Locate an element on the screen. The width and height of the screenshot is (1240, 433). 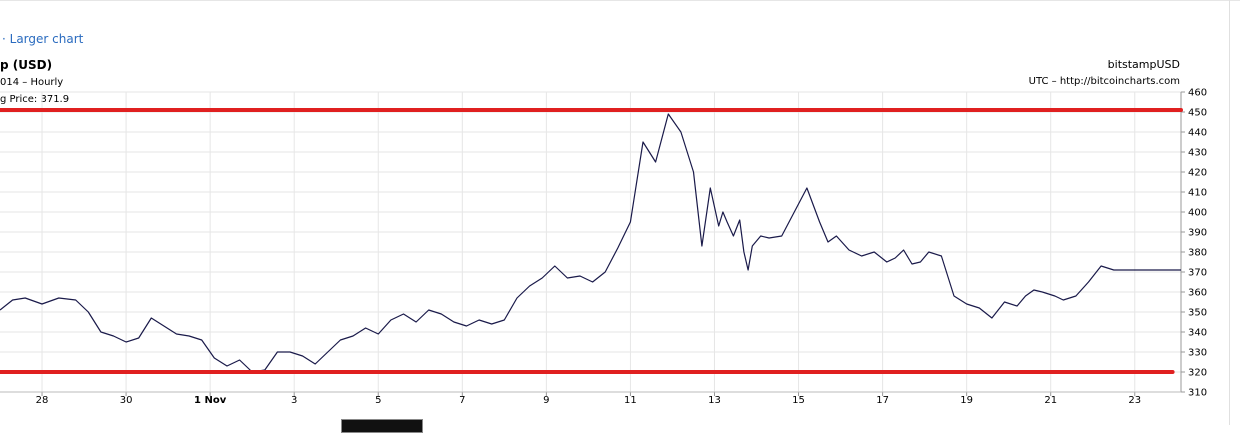
y-tick-label: 410 is located at coordinates (1197, 193).